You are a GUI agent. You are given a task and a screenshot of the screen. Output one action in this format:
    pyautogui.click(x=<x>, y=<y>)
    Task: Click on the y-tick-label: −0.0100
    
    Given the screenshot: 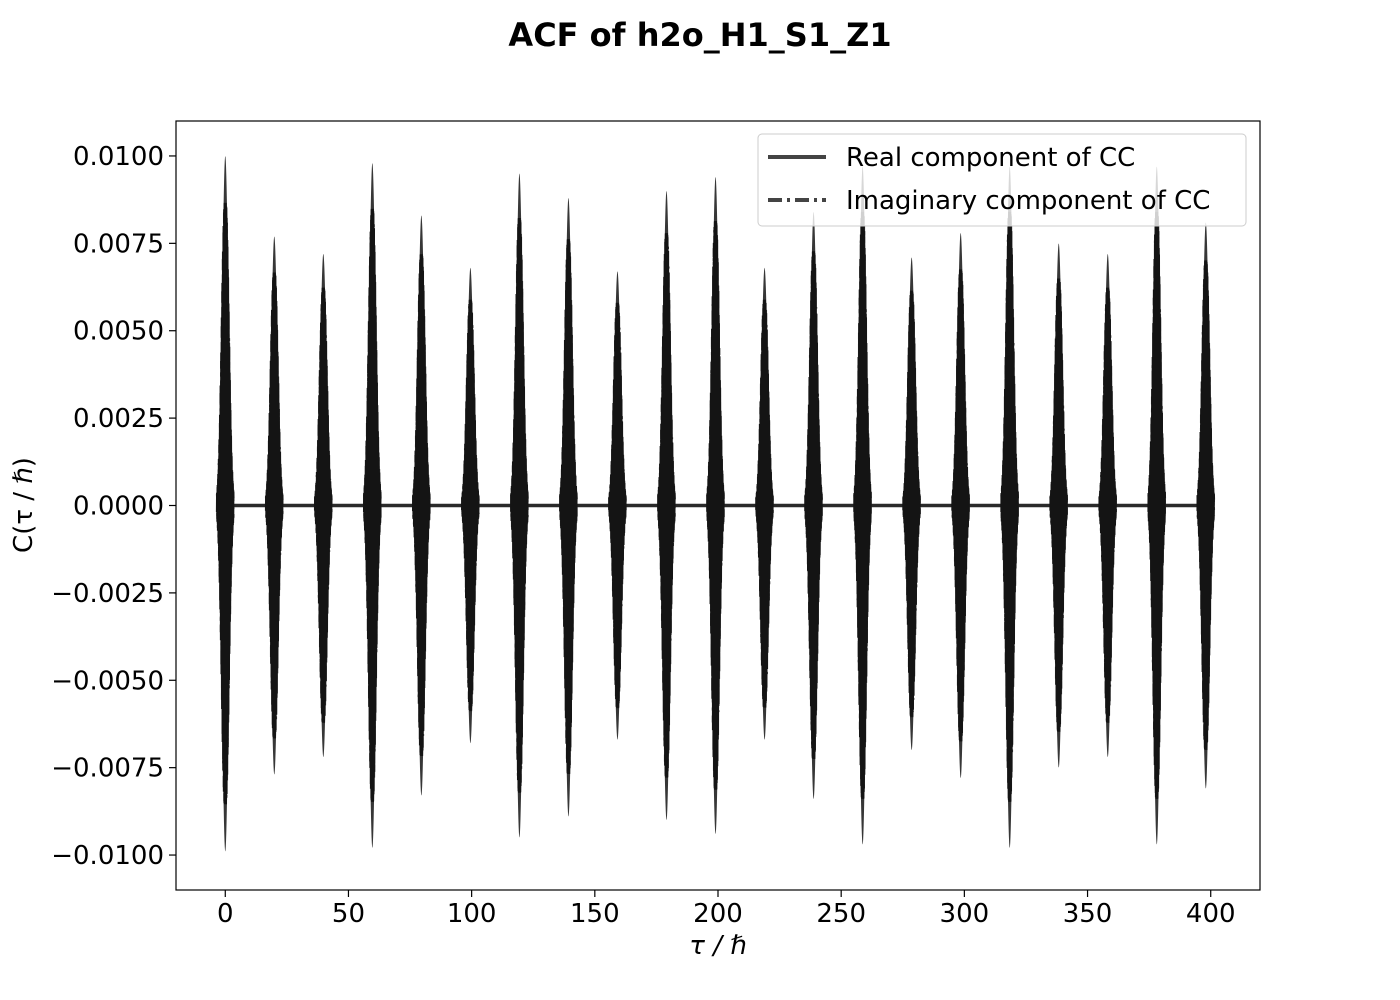 What is the action you would take?
    pyautogui.click(x=107, y=856)
    